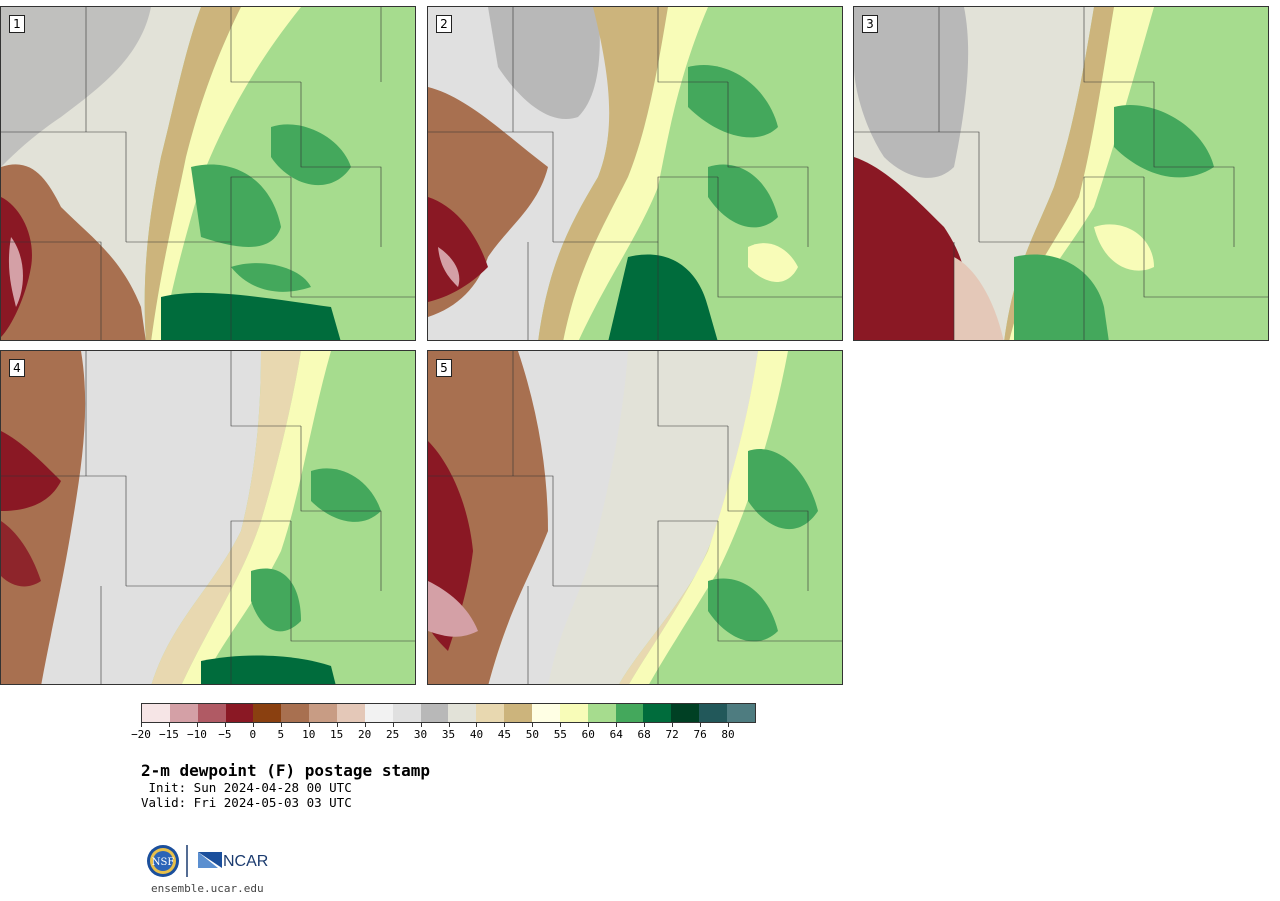  Describe the element at coordinates (225, 734) in the screenshot. I see `colorbar-tick-label: −5` at that location.